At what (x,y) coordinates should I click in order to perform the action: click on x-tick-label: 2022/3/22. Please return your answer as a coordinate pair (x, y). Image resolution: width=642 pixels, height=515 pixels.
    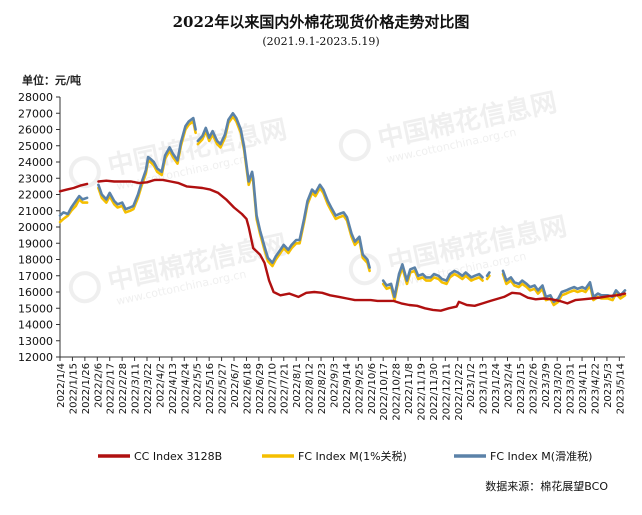
    Looking at the image, I should click on (148, 388).